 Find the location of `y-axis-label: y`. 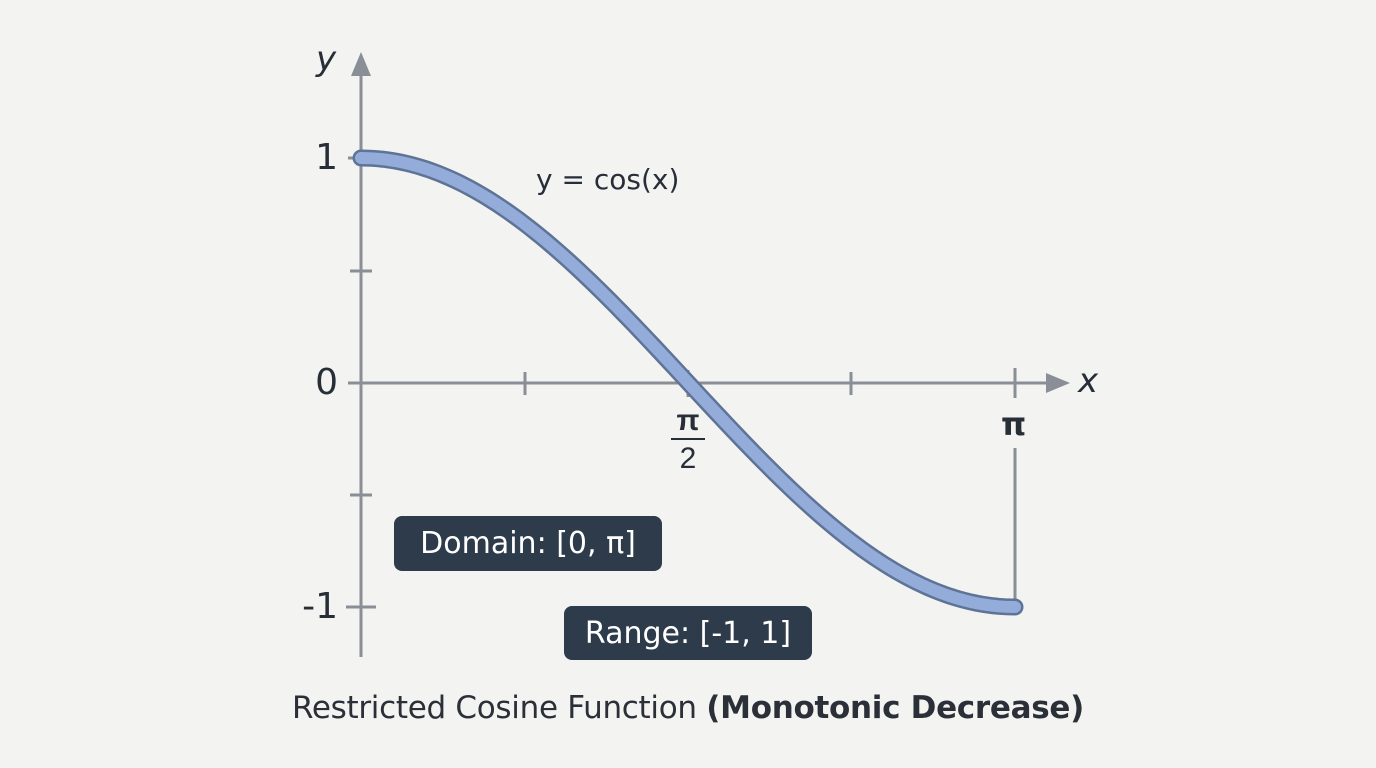

y-axis-label: y is located at coordinates (326, 59).